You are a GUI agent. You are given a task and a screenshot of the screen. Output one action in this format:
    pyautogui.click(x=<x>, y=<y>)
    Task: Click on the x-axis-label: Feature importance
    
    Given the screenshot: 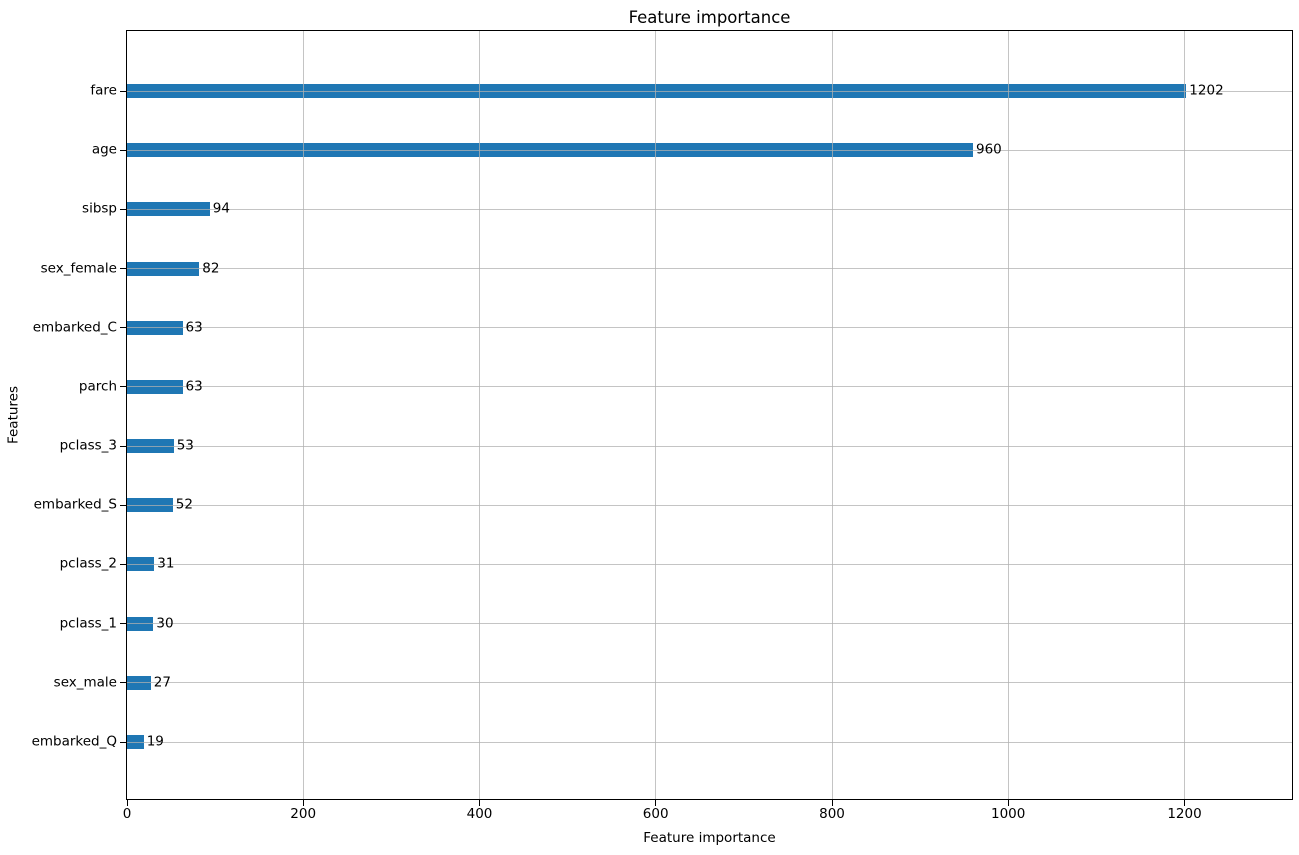 What is the action you would take?
    pyautogui.click(x=709, y=838)
    